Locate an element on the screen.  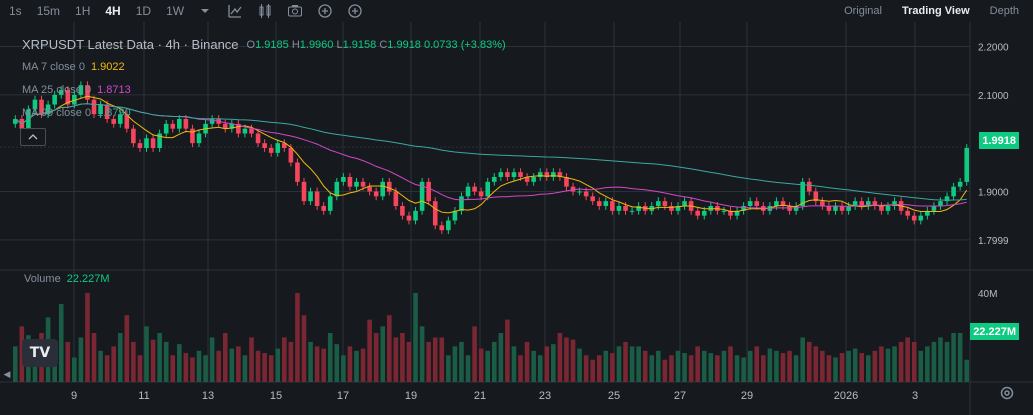
view-depth: Depth is located at coordinates (1004, 11).